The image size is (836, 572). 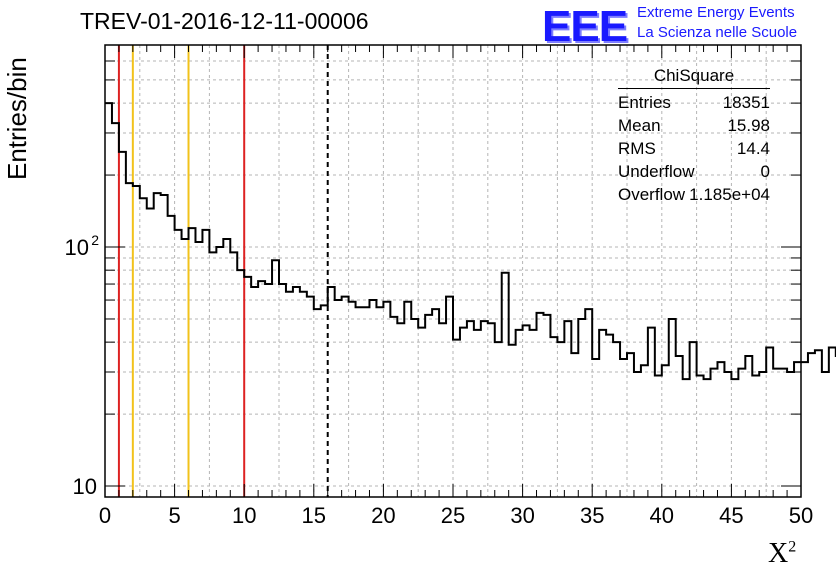 I want to click on x-tick-label: 45, so click(x=731, y=515).